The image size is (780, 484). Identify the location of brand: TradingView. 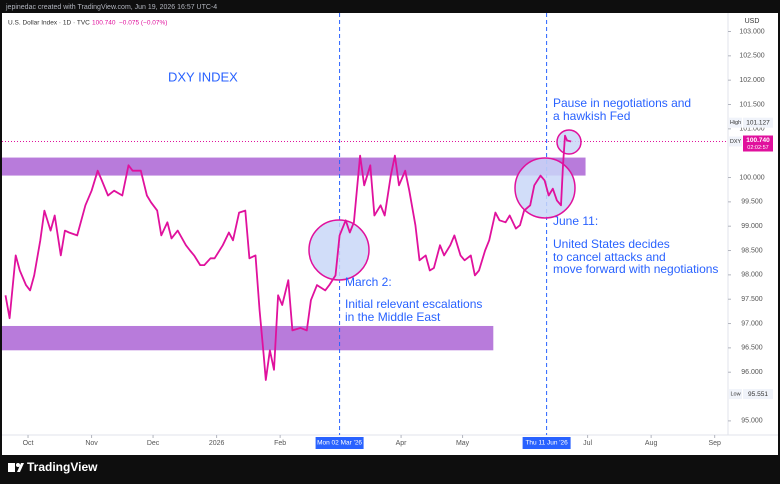
(53, 467).